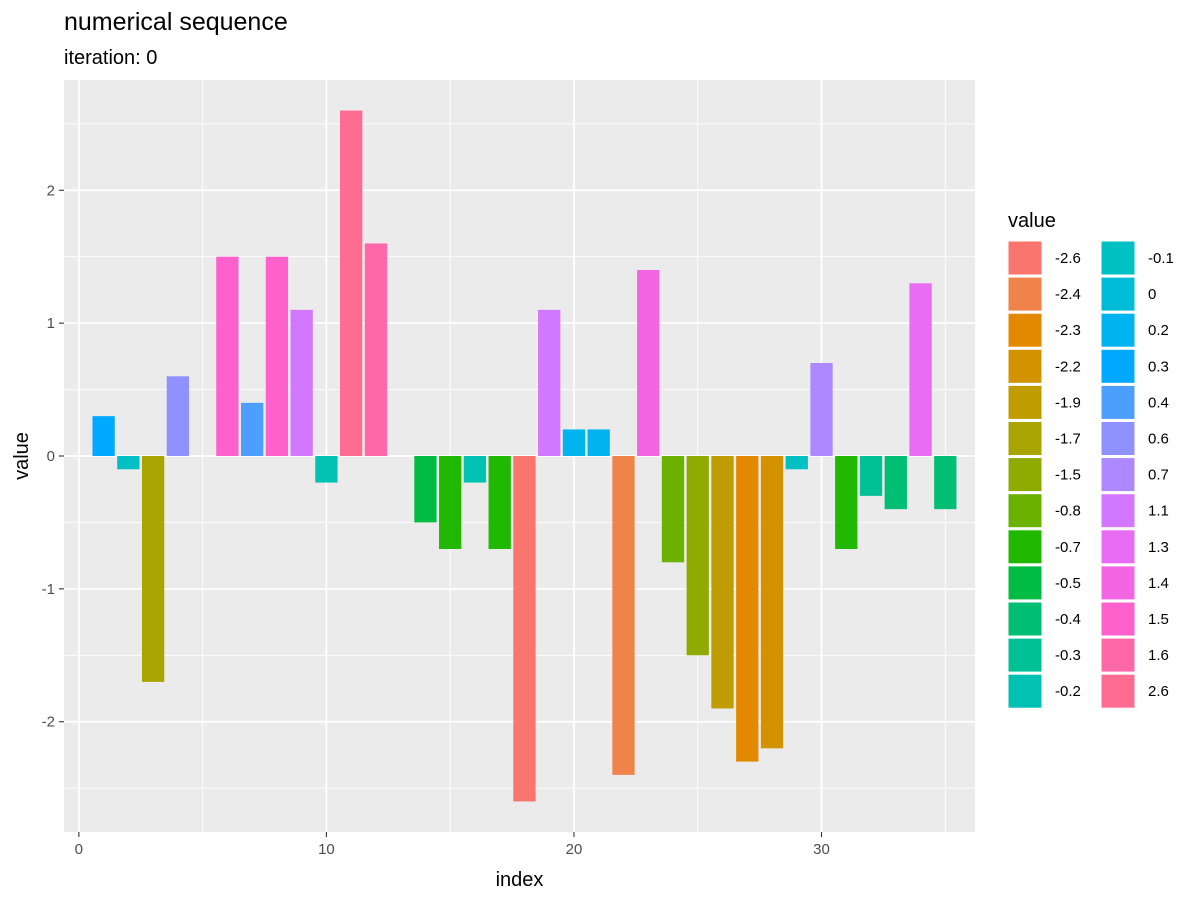 The image size is (1200, 900). Describe the element at coordinates (1158, 366) in the screenshot. I see `legend-label: 0.3` at that location.